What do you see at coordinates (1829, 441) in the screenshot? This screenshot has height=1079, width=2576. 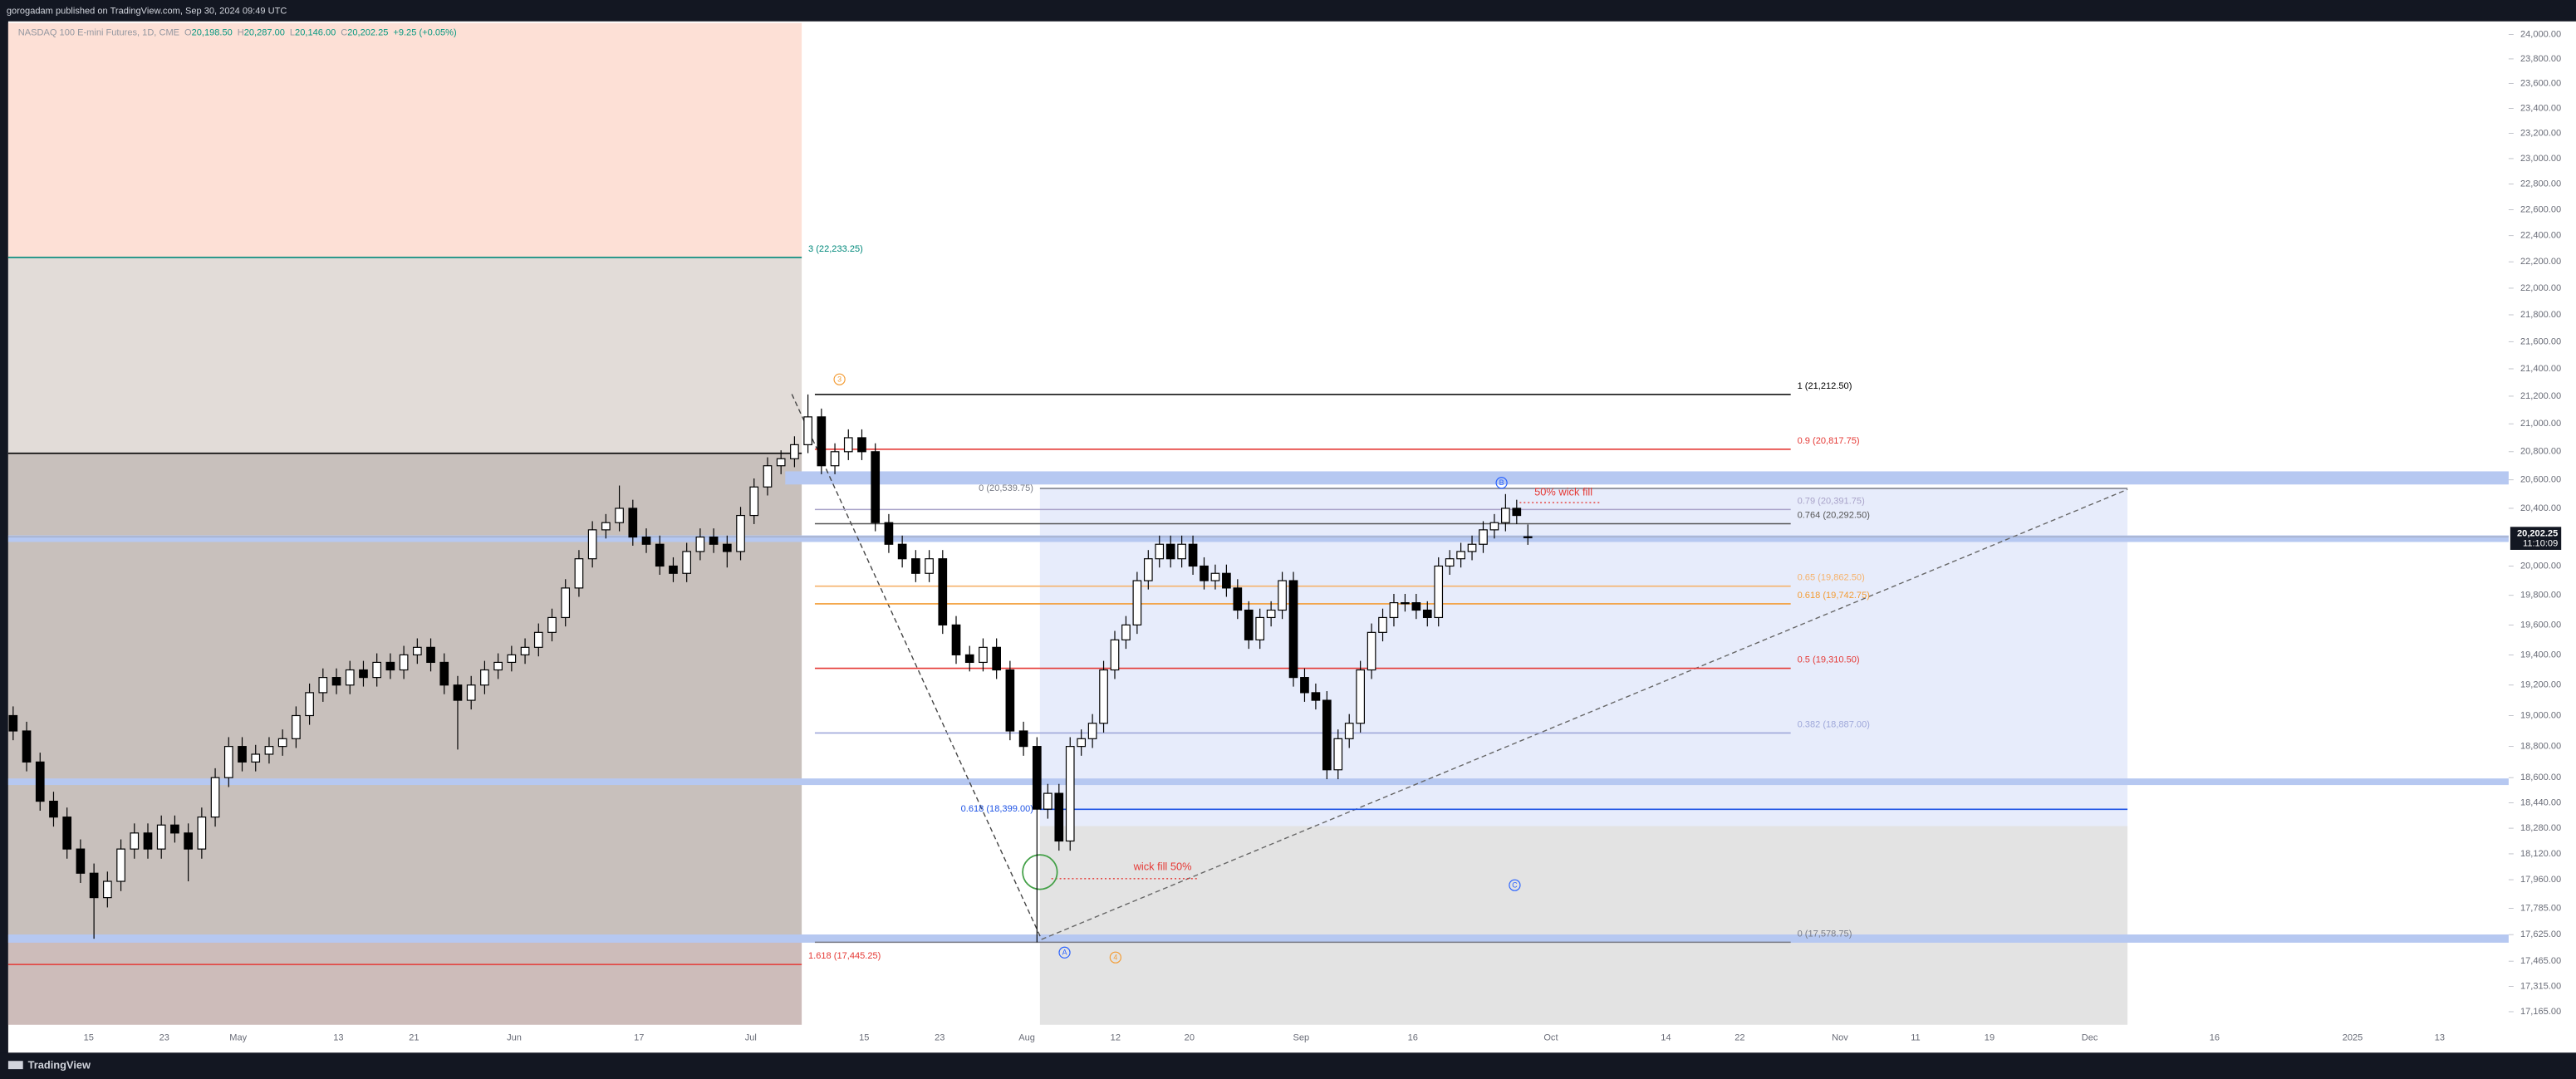 I see `fib-label: 0.9 (20,817.75)` at bounding box center [1829, 441].